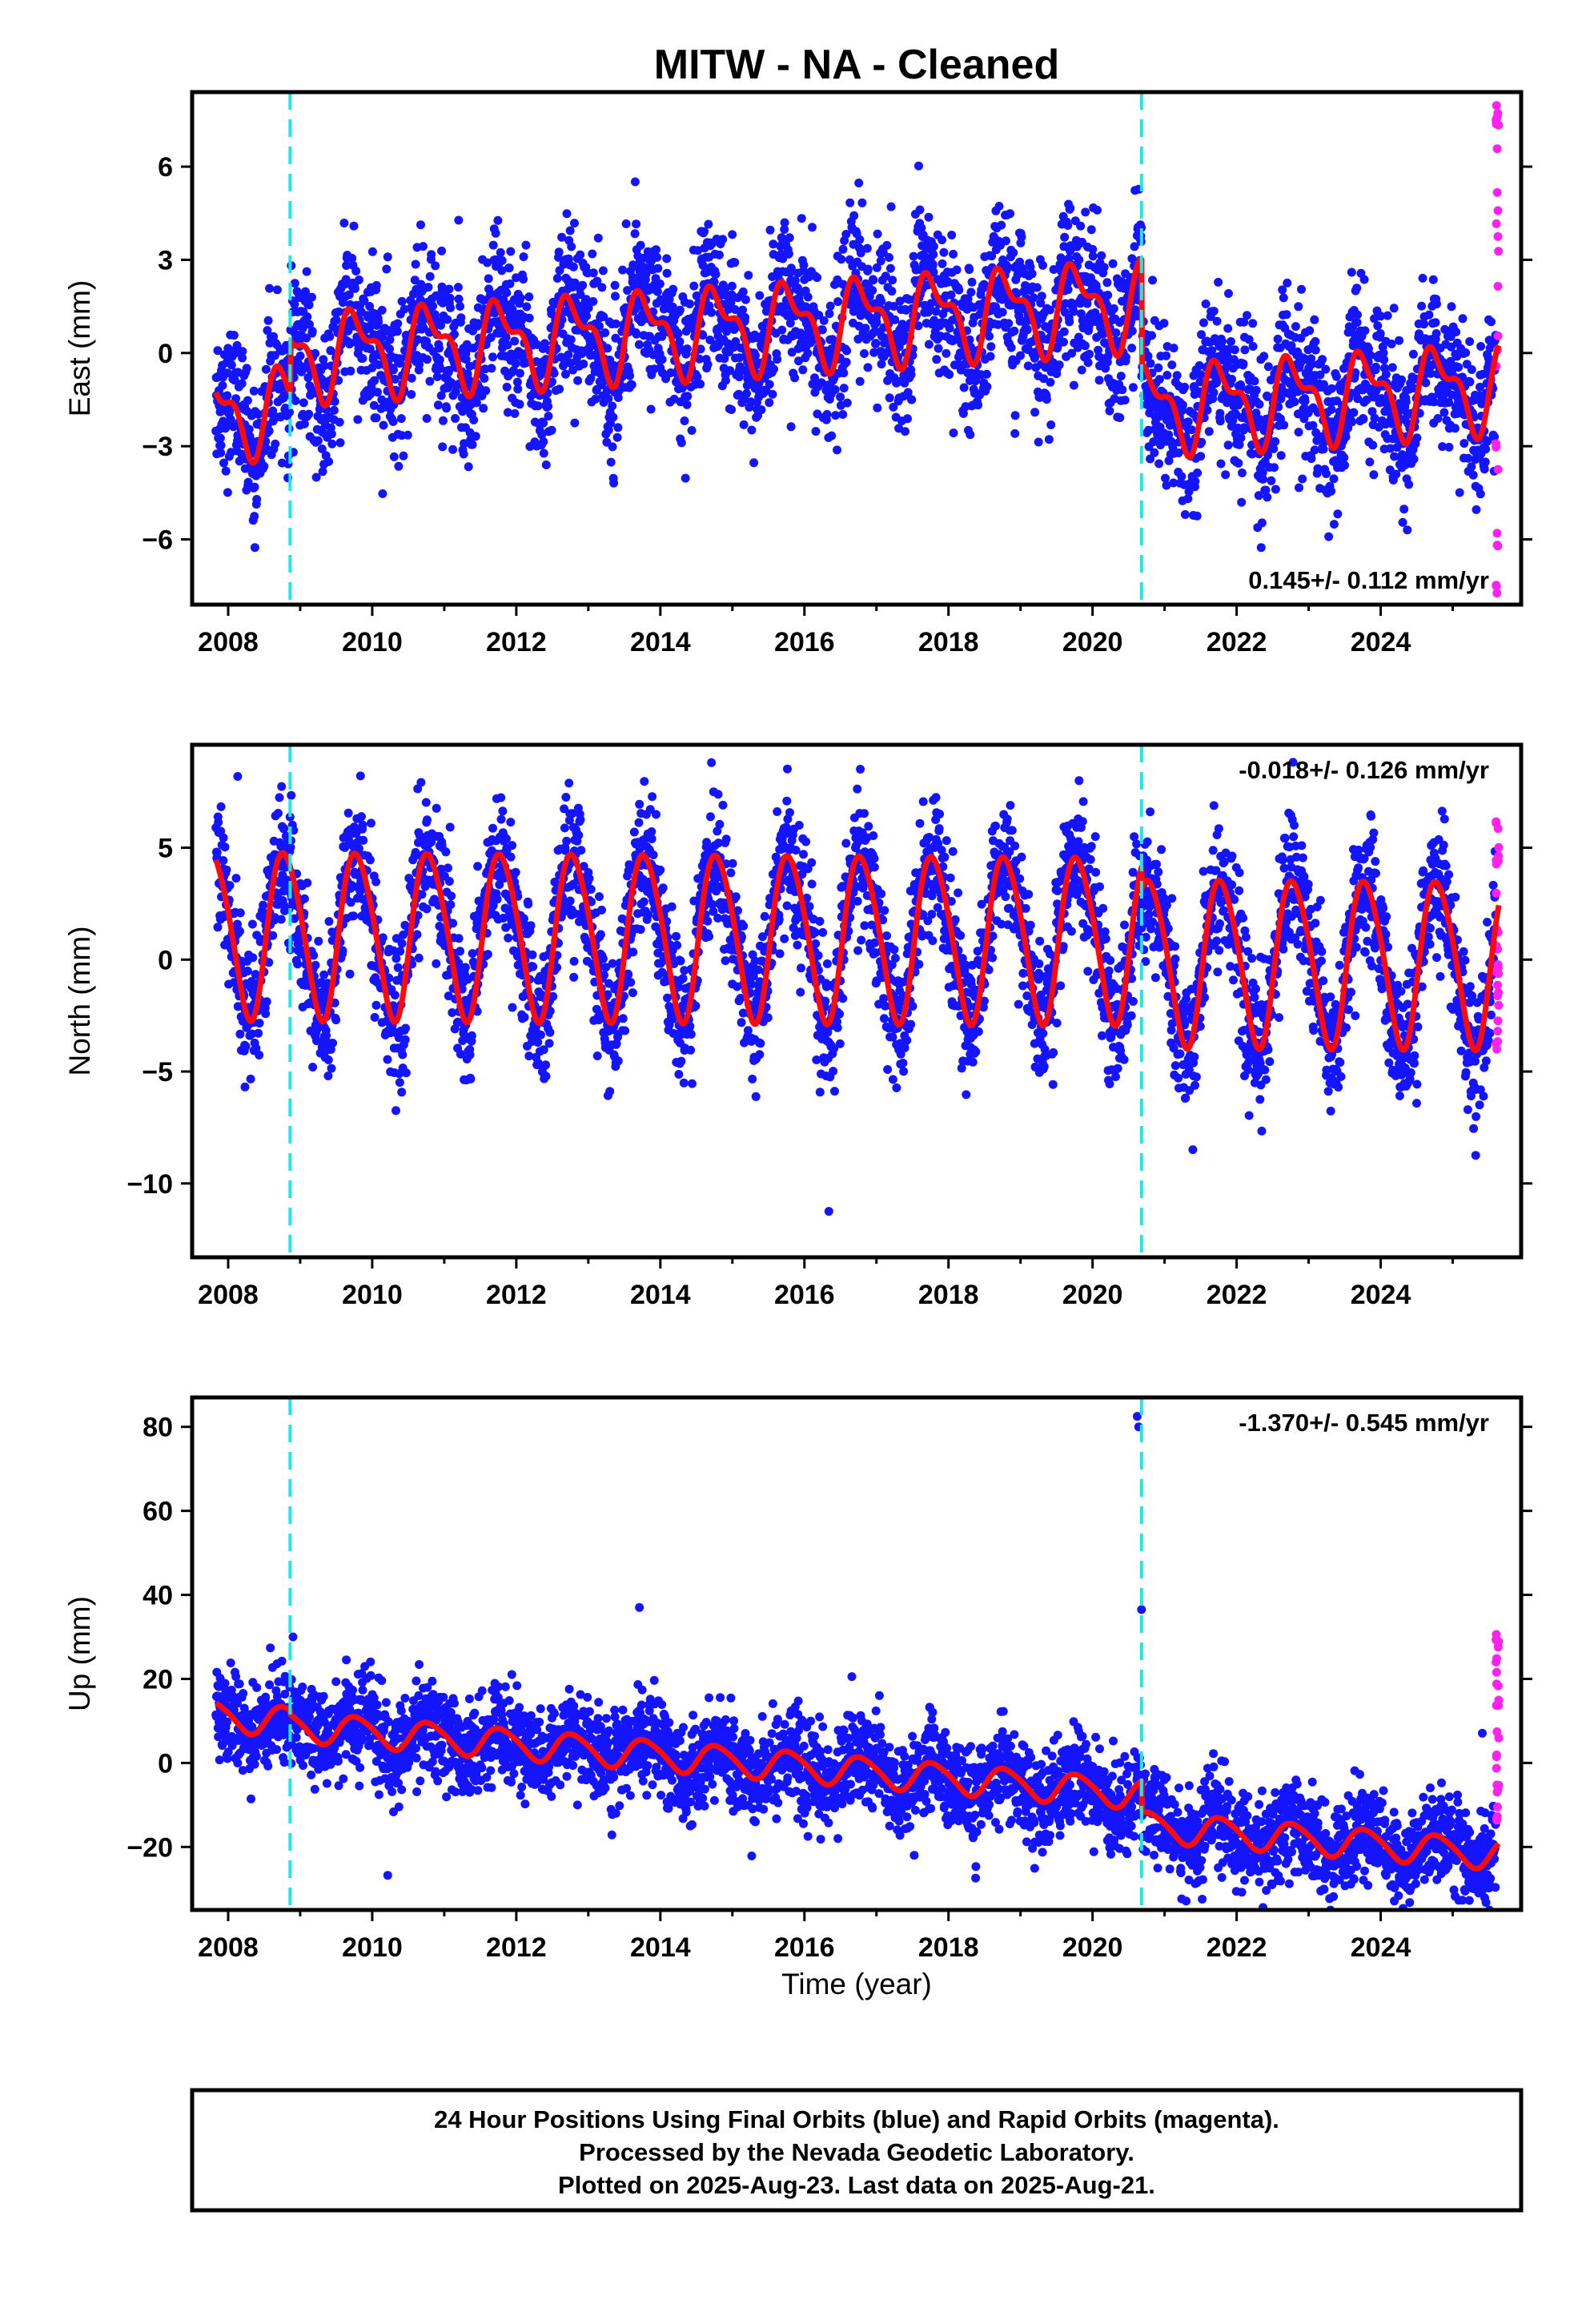 This screenshot has height=2324, width=1582. Describe the element at coordinates (372, 642) in the screenshot. I see `x-tick-label: 2010` at that location.